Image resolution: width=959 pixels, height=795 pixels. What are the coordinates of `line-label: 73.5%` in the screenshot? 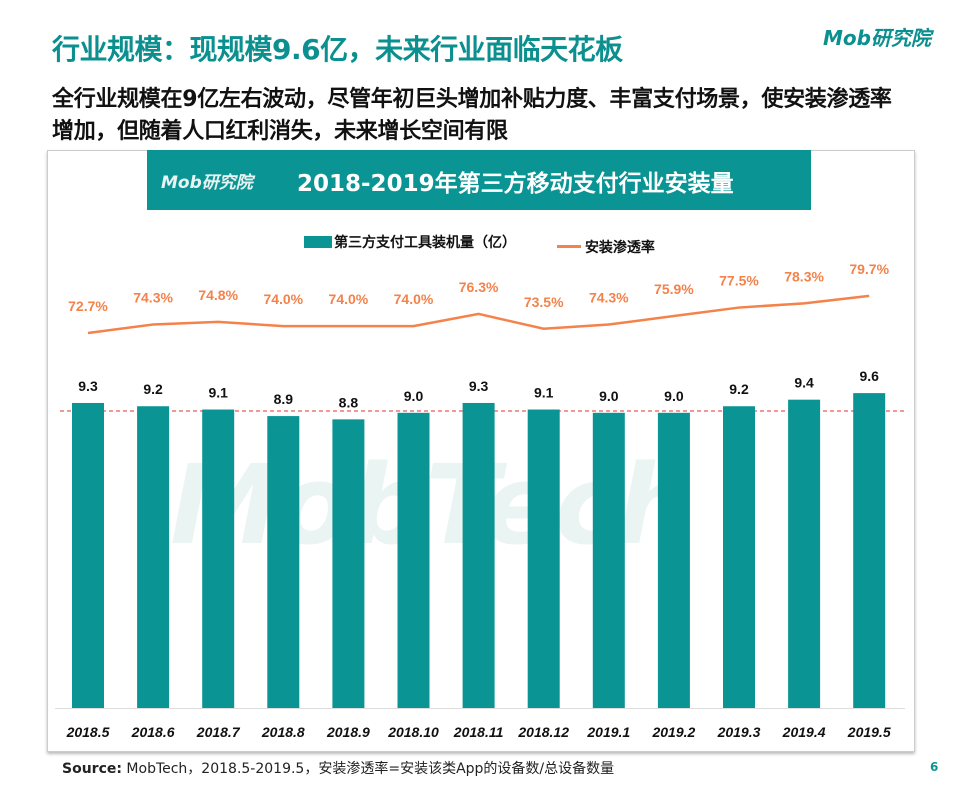 It's located at (544, 302).